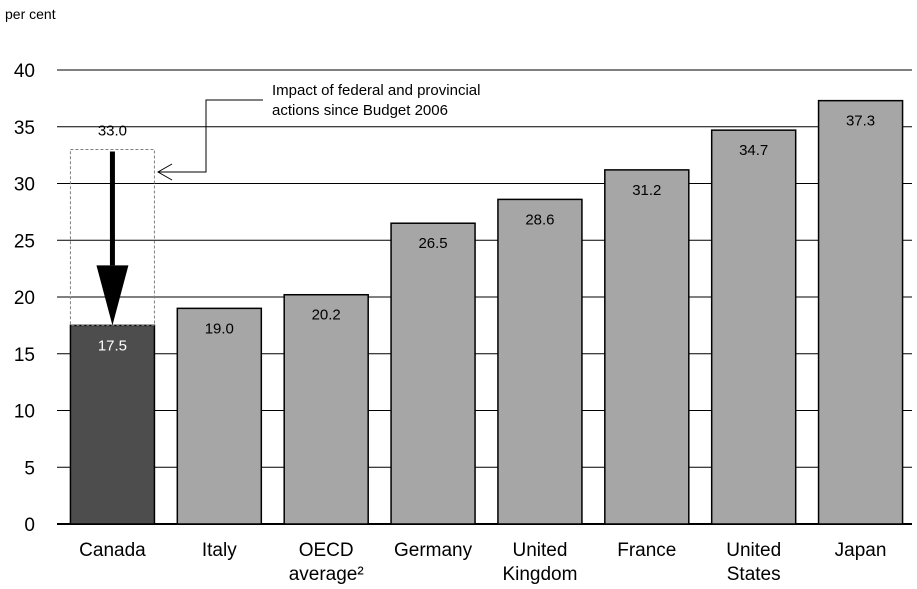  What do you see at coordinates (24, 185) in the screenshot?
I see `y-tick-label: 30` at bounding box center [24, 185].